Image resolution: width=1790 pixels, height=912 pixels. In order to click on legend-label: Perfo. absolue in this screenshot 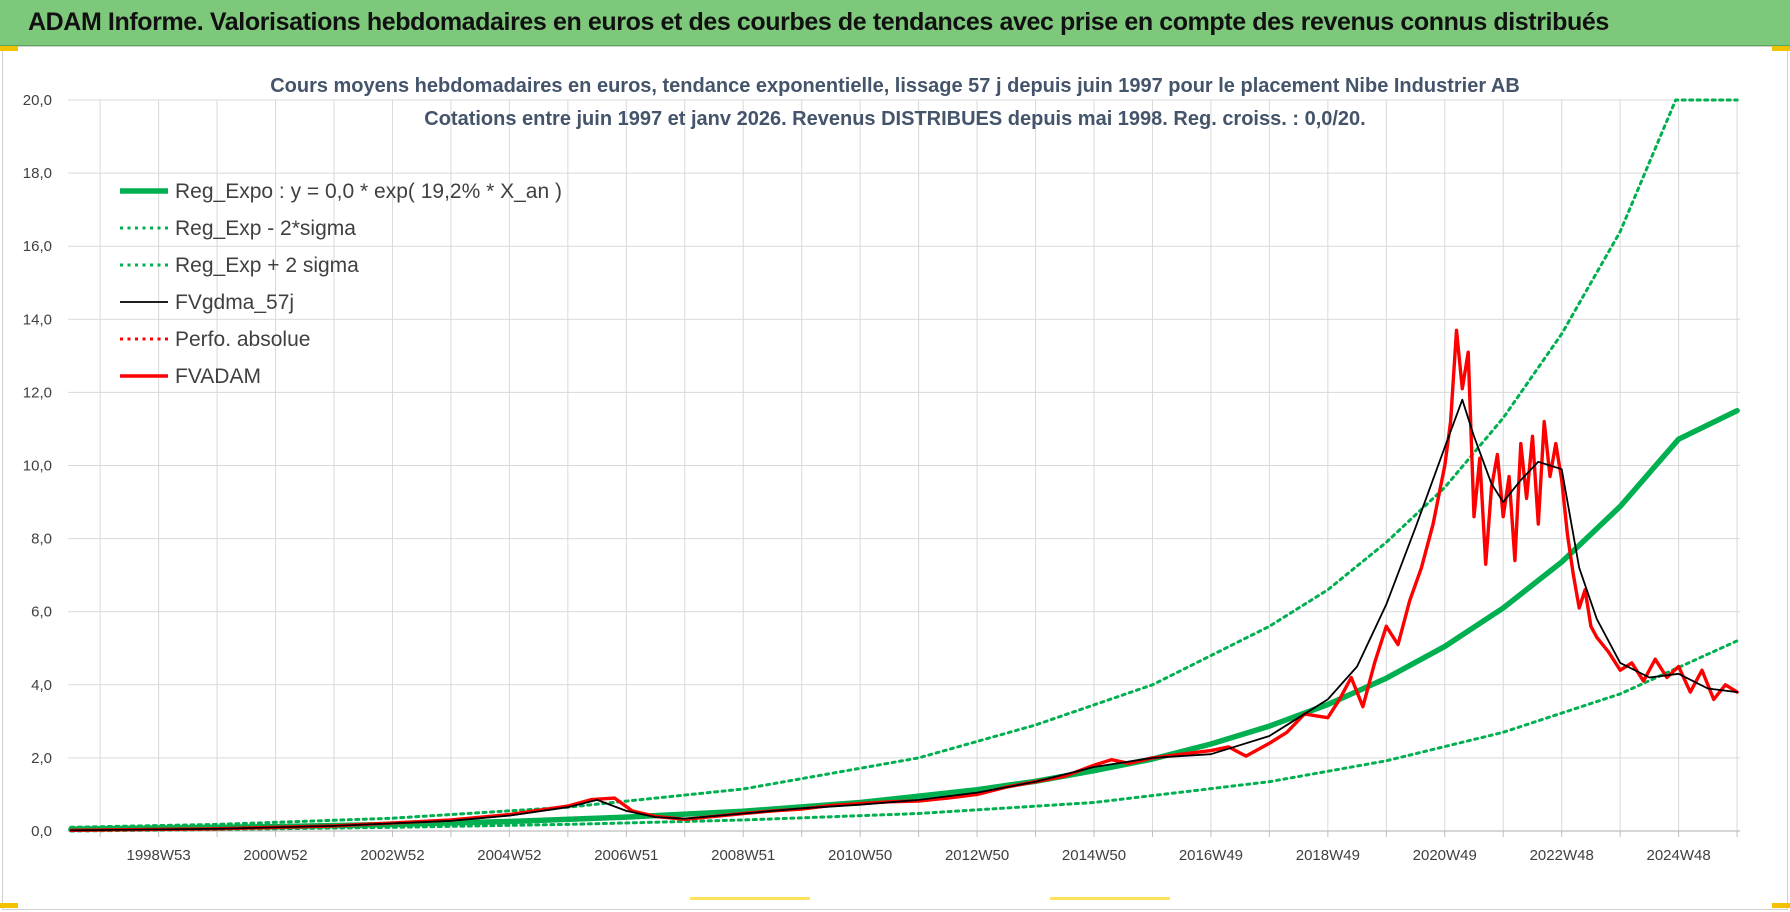, I will do `click(242, 339)`.